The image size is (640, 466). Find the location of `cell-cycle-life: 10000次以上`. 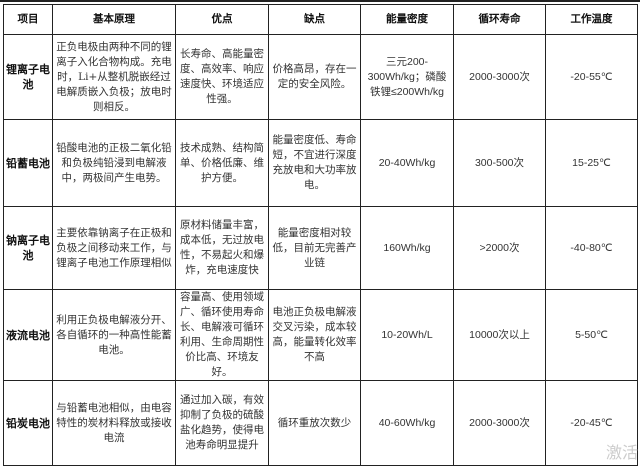

cell-cycle-life: 10000次以上 is located at coordinates (499, 335).